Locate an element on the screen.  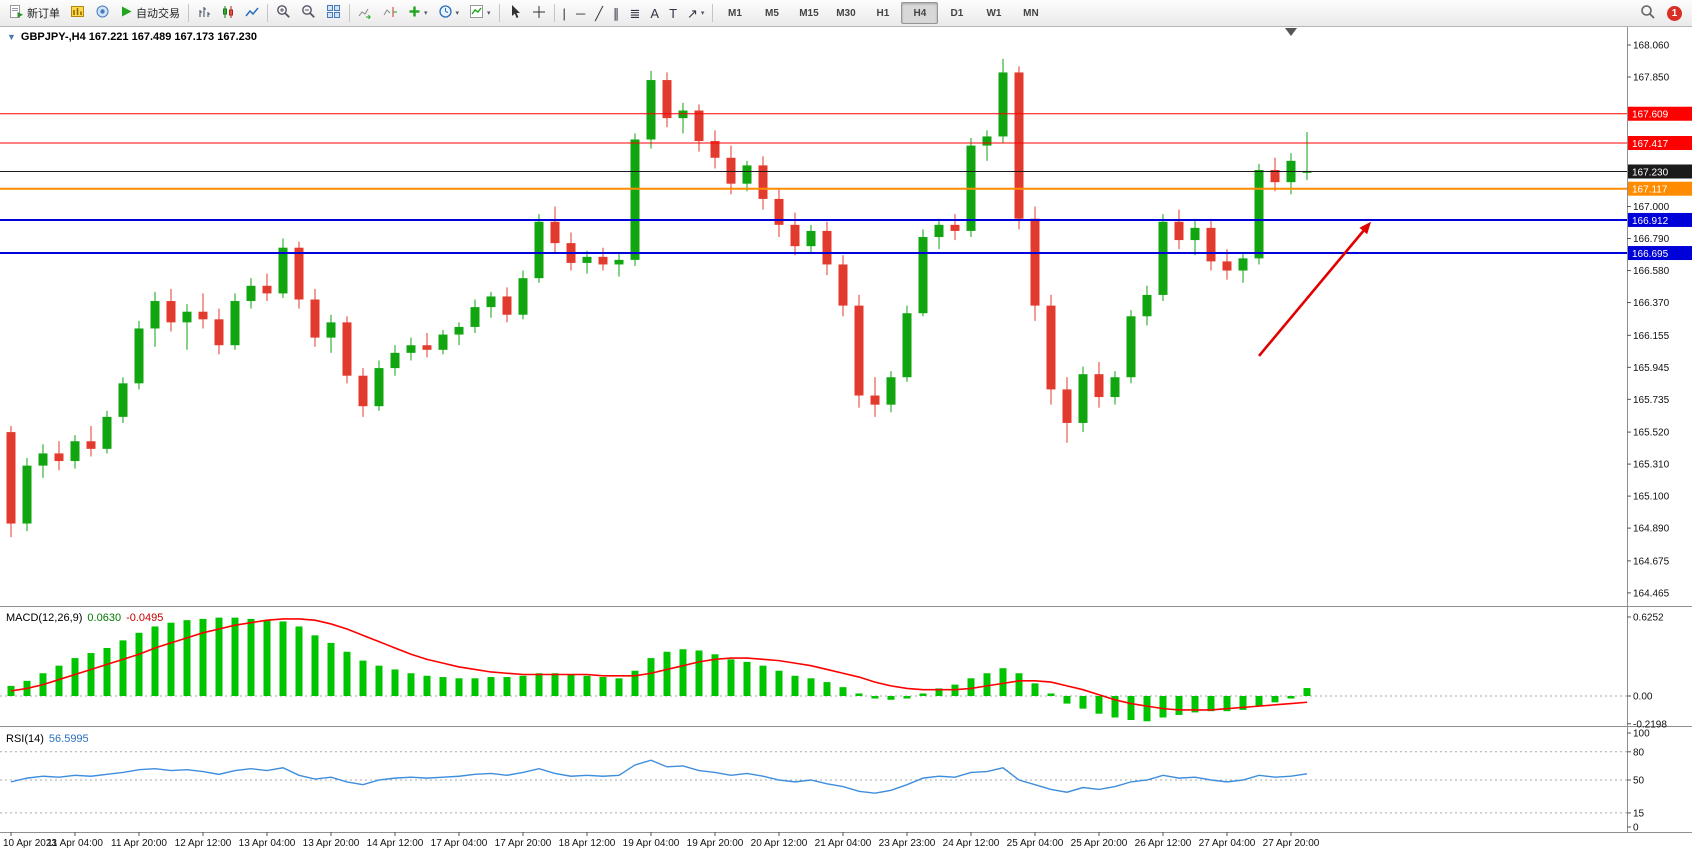
date-label: 17 Apr 04:00 is located at coordinates (459, 843).